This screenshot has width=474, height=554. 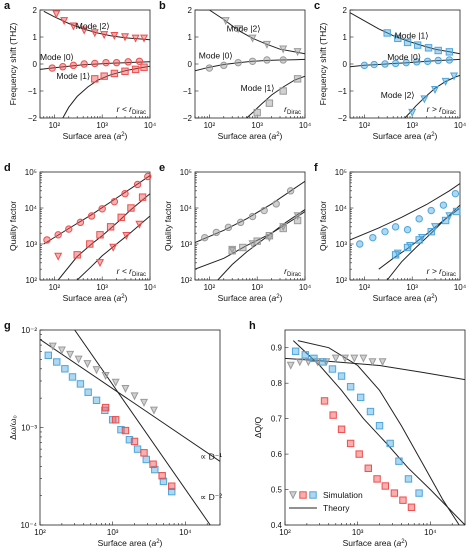 I want to click on y-tick-label: 2, so click(x=35, y=10).